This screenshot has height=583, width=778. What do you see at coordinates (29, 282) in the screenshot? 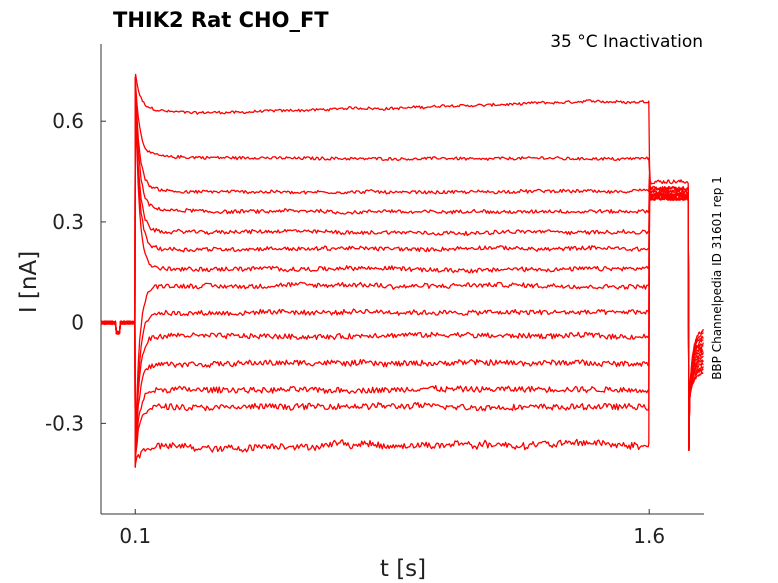
I see `y-axis-label: I [nA]` at bounding box center [29, 282].